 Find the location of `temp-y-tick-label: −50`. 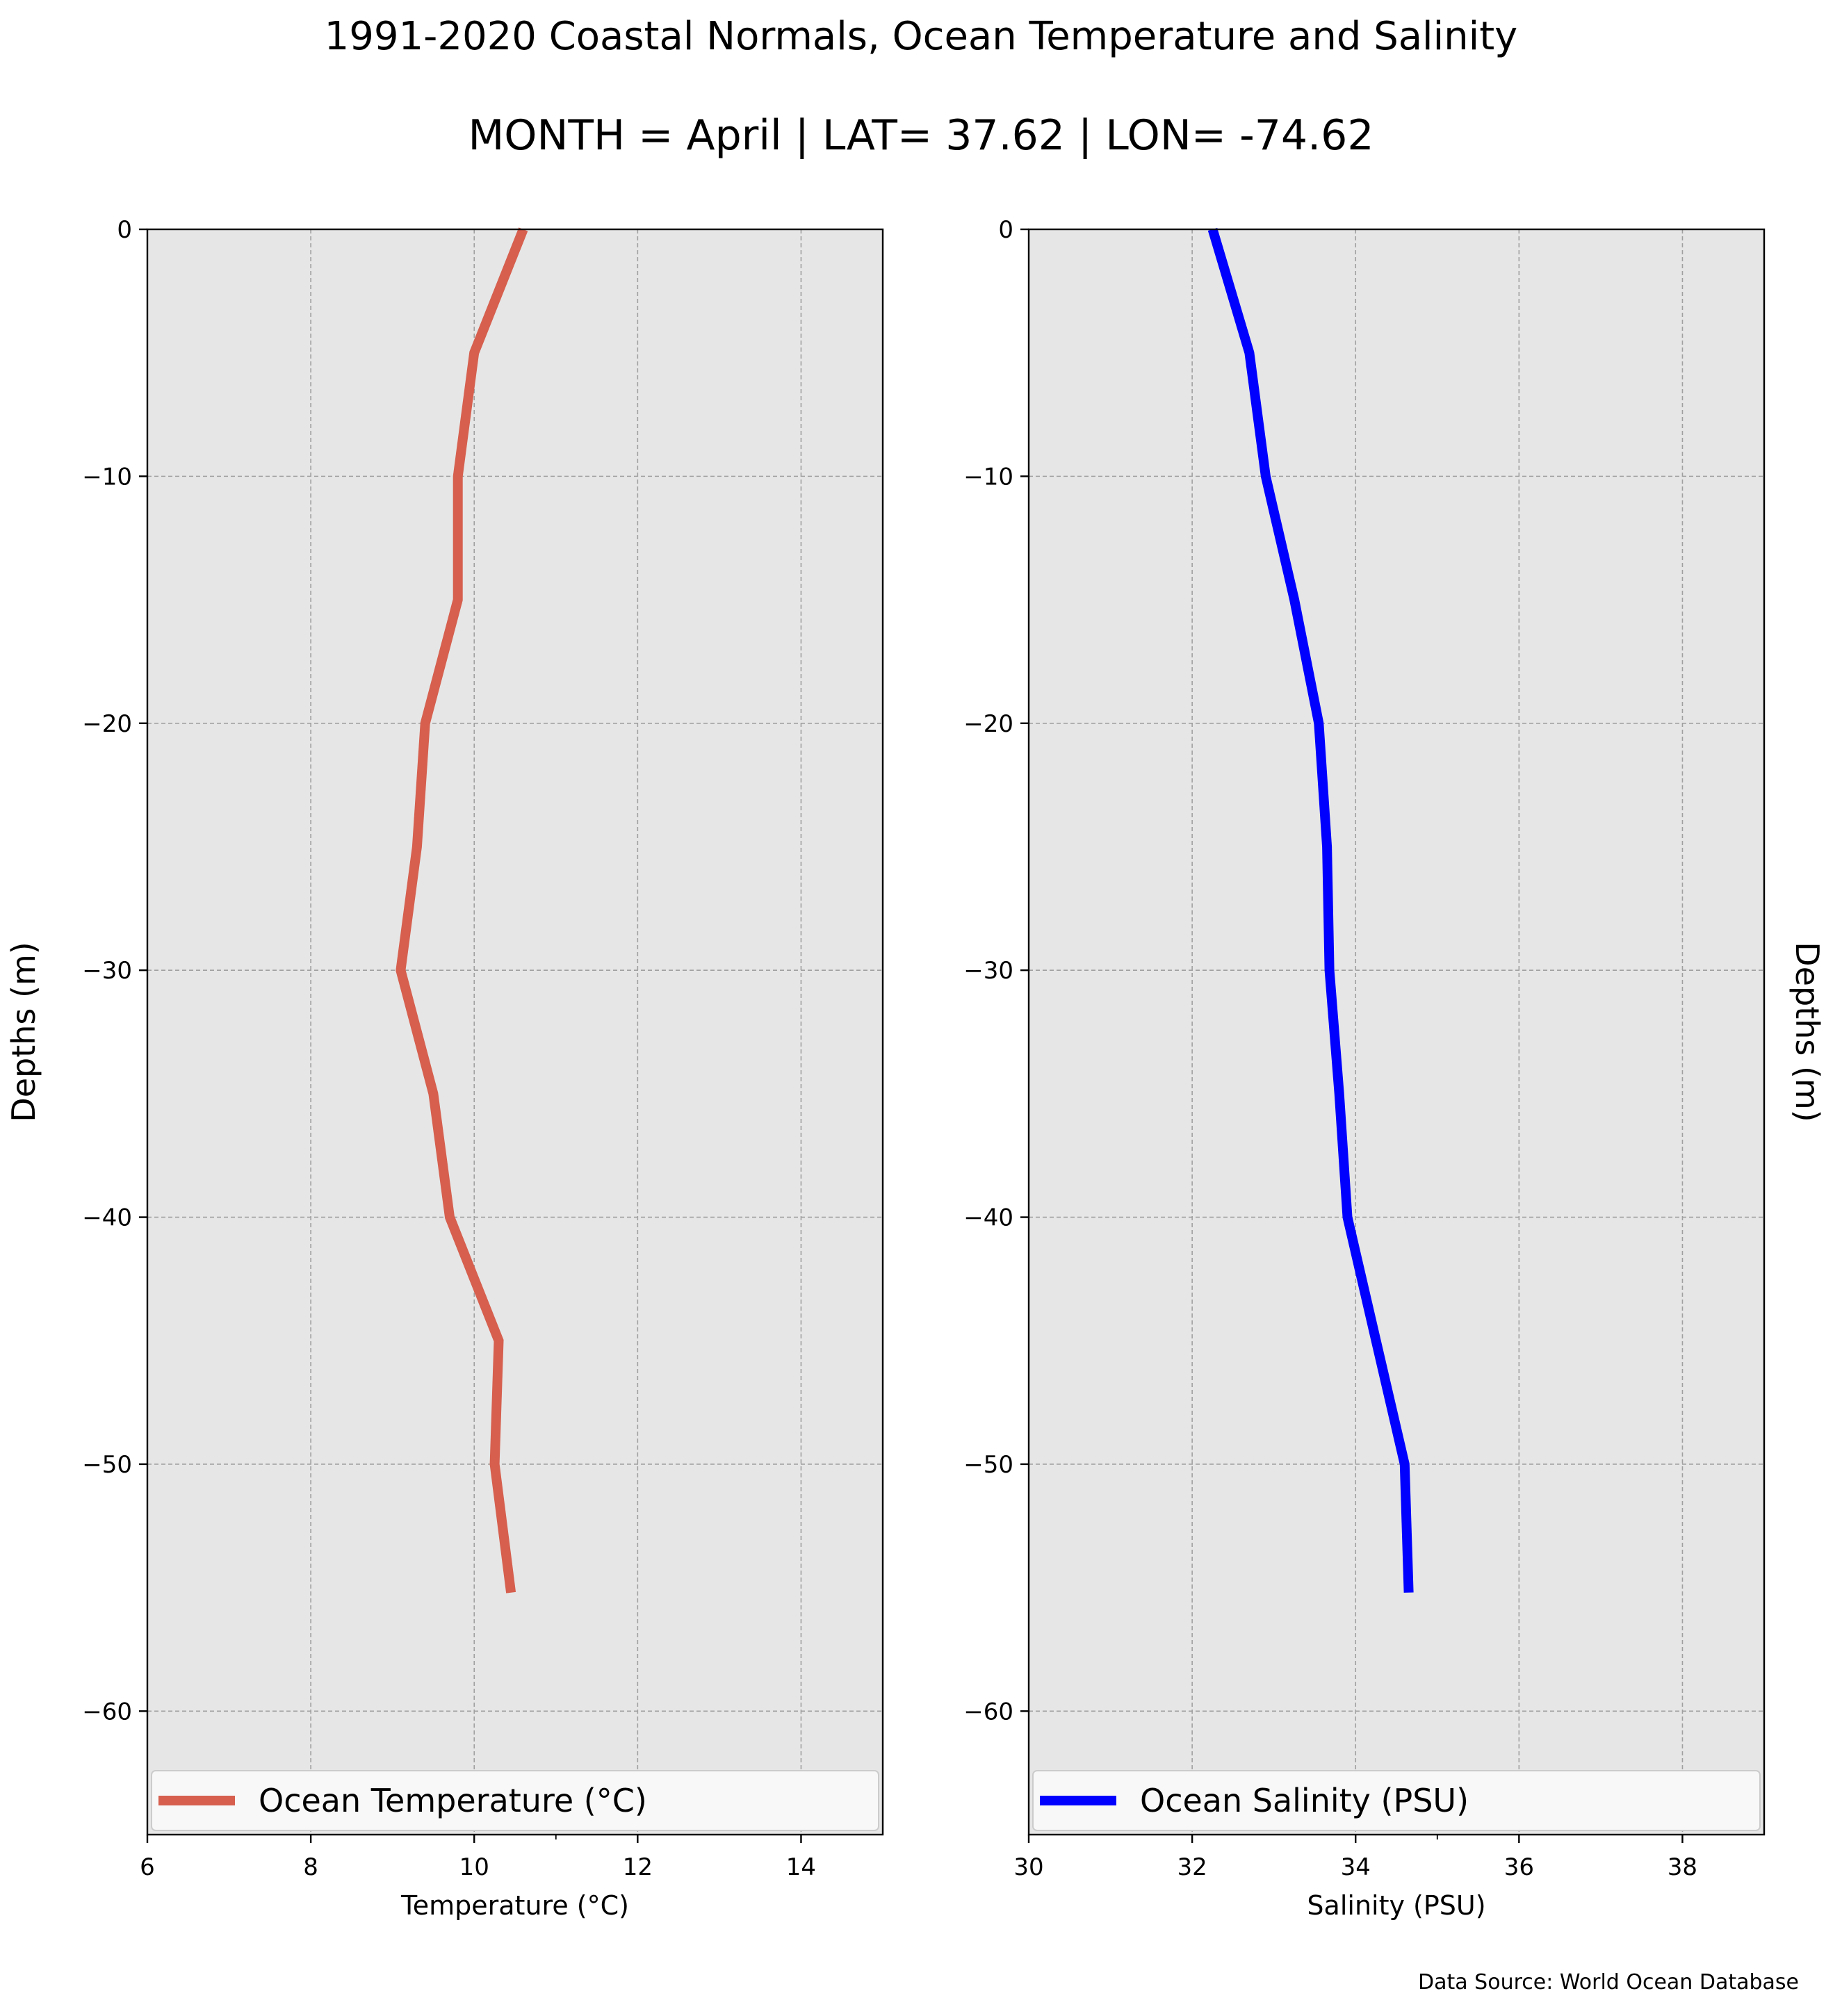

temp-y-tick-label: −50 is located at coordinates (107, 1465).